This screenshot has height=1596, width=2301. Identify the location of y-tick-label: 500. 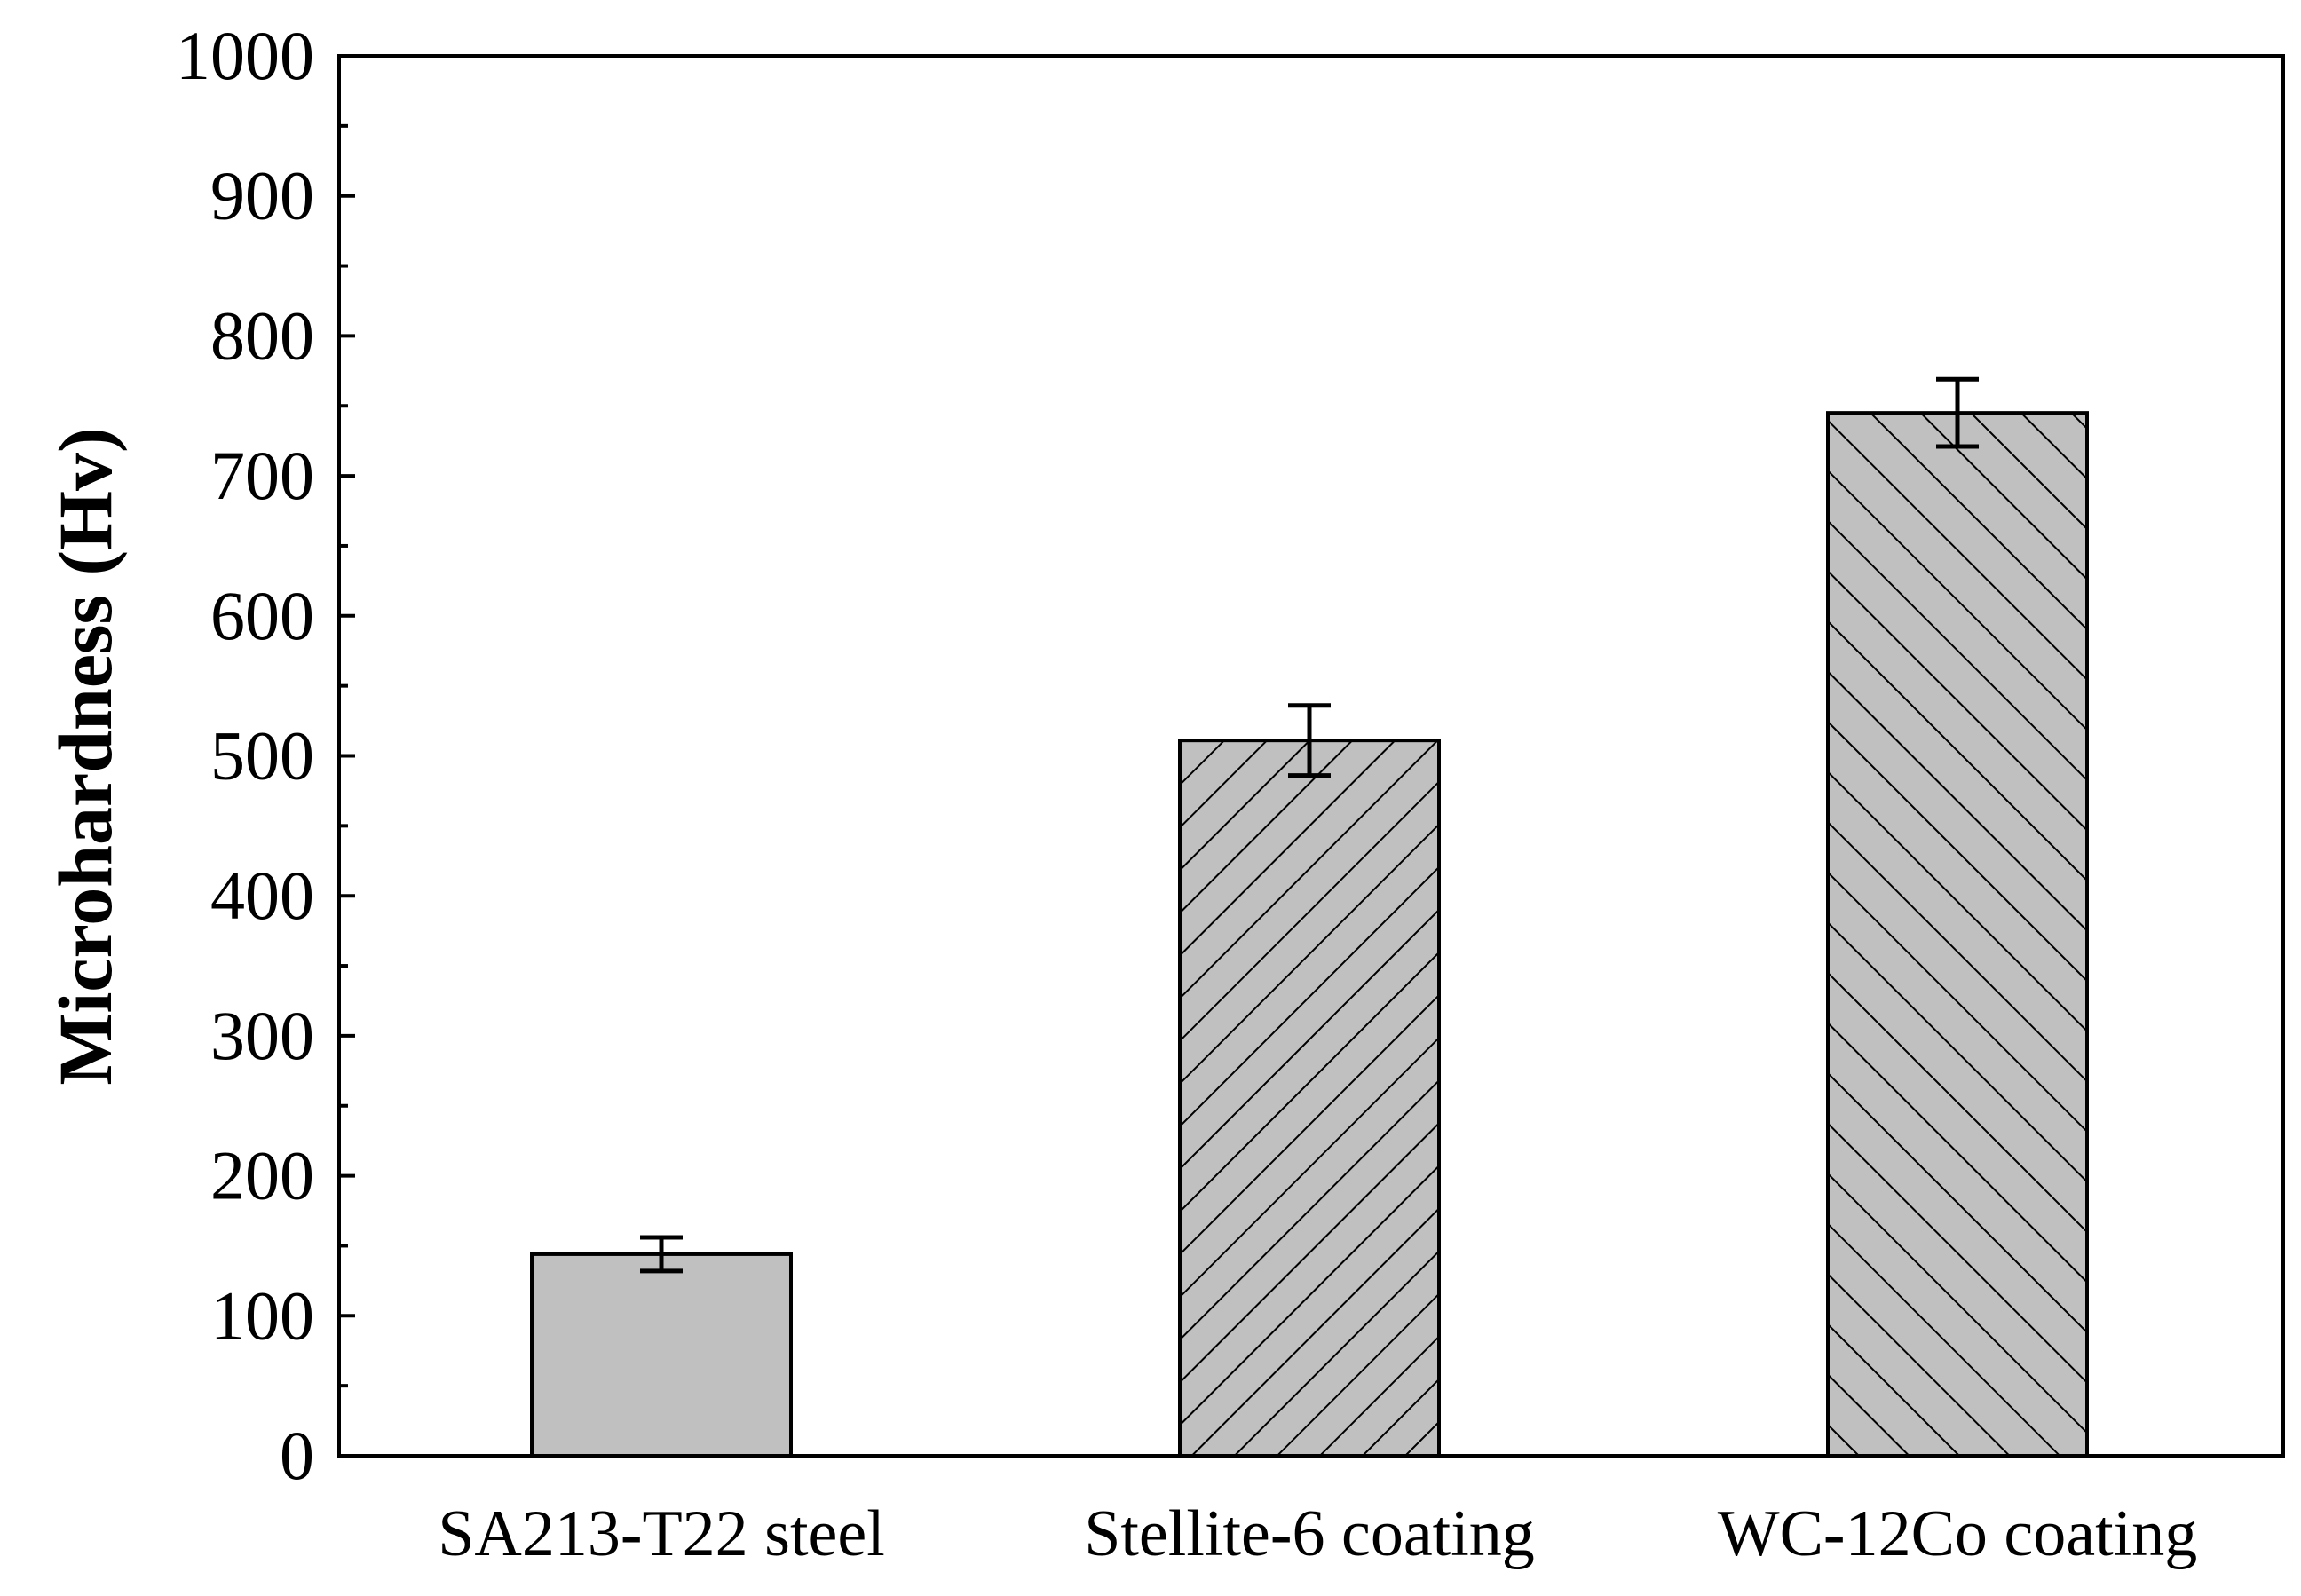
(262, 755).